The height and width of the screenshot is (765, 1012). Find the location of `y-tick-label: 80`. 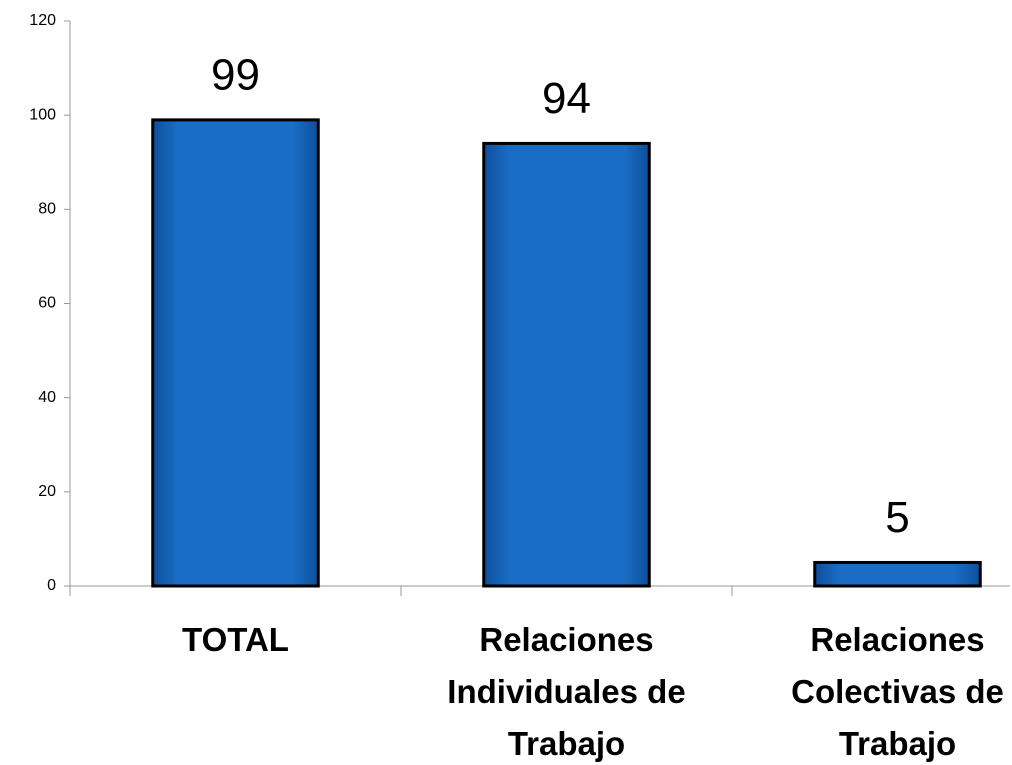

y-tick-label: 80 is located at coordinates (47, 209).